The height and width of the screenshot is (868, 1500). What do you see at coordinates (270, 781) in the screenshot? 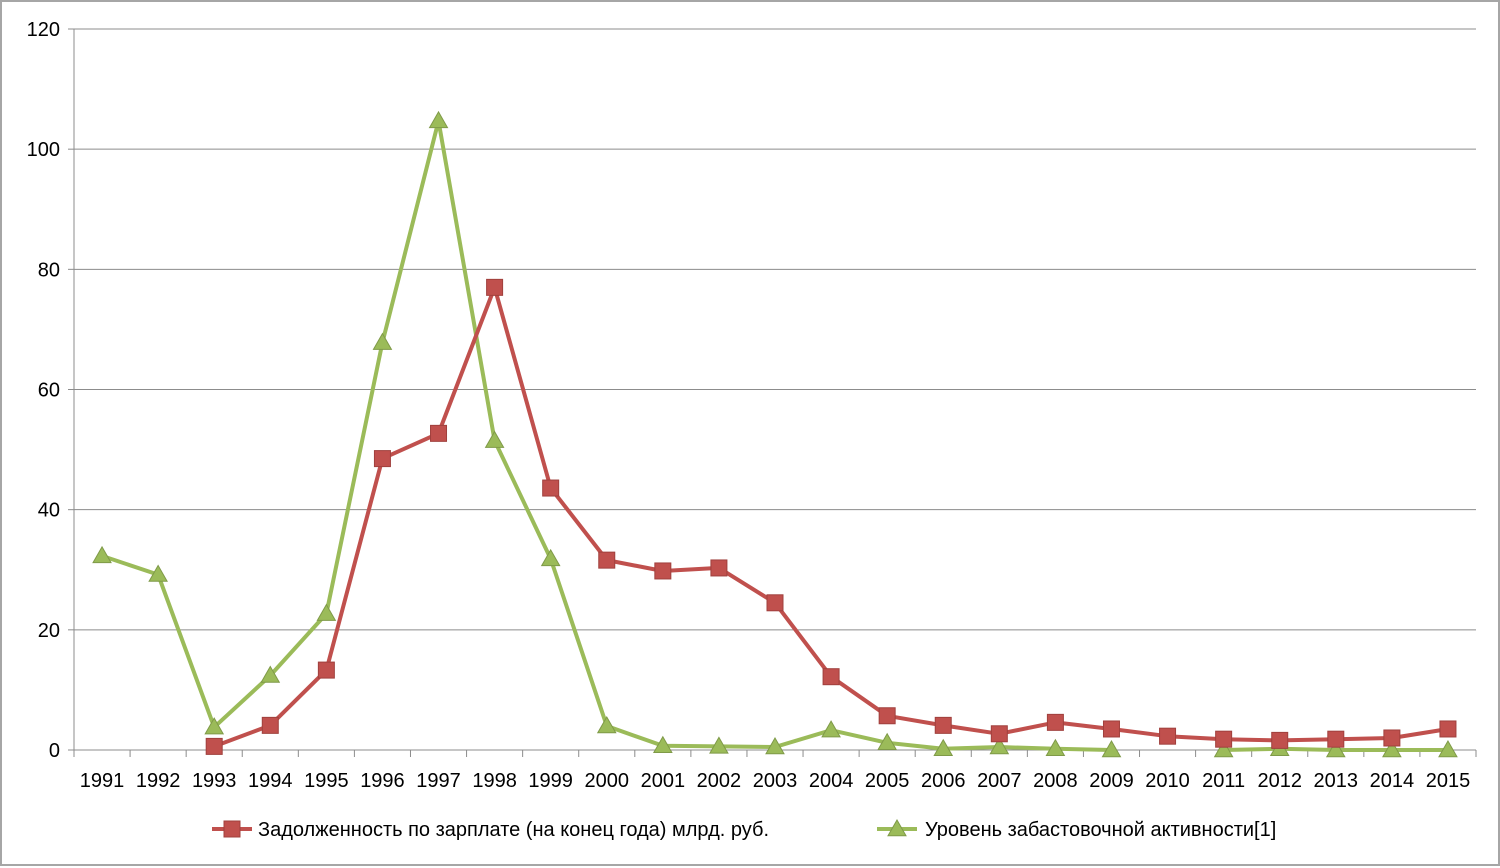
I see `x-tick-label: 1994` at bounding box center [270, 781].